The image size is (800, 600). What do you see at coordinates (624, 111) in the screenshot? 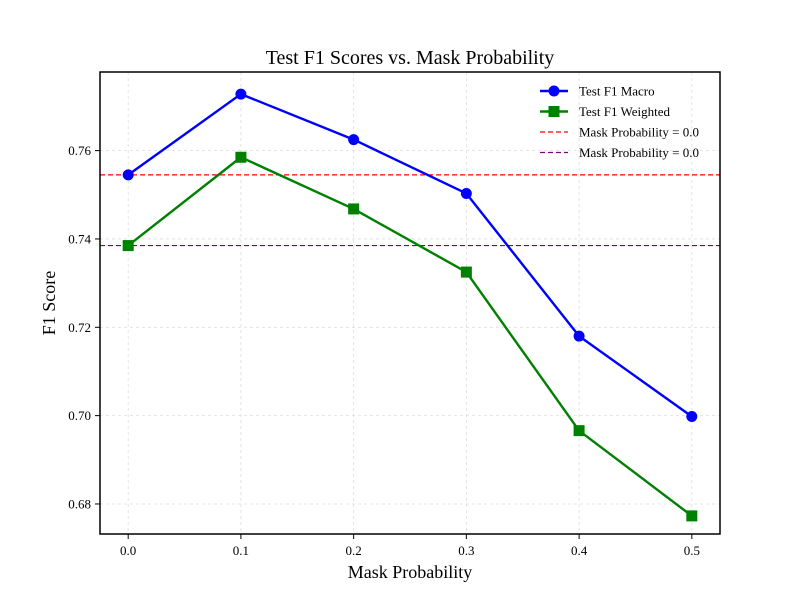
I see `legend-label: Test F1 Weighted` at bounding box center [624, 111].